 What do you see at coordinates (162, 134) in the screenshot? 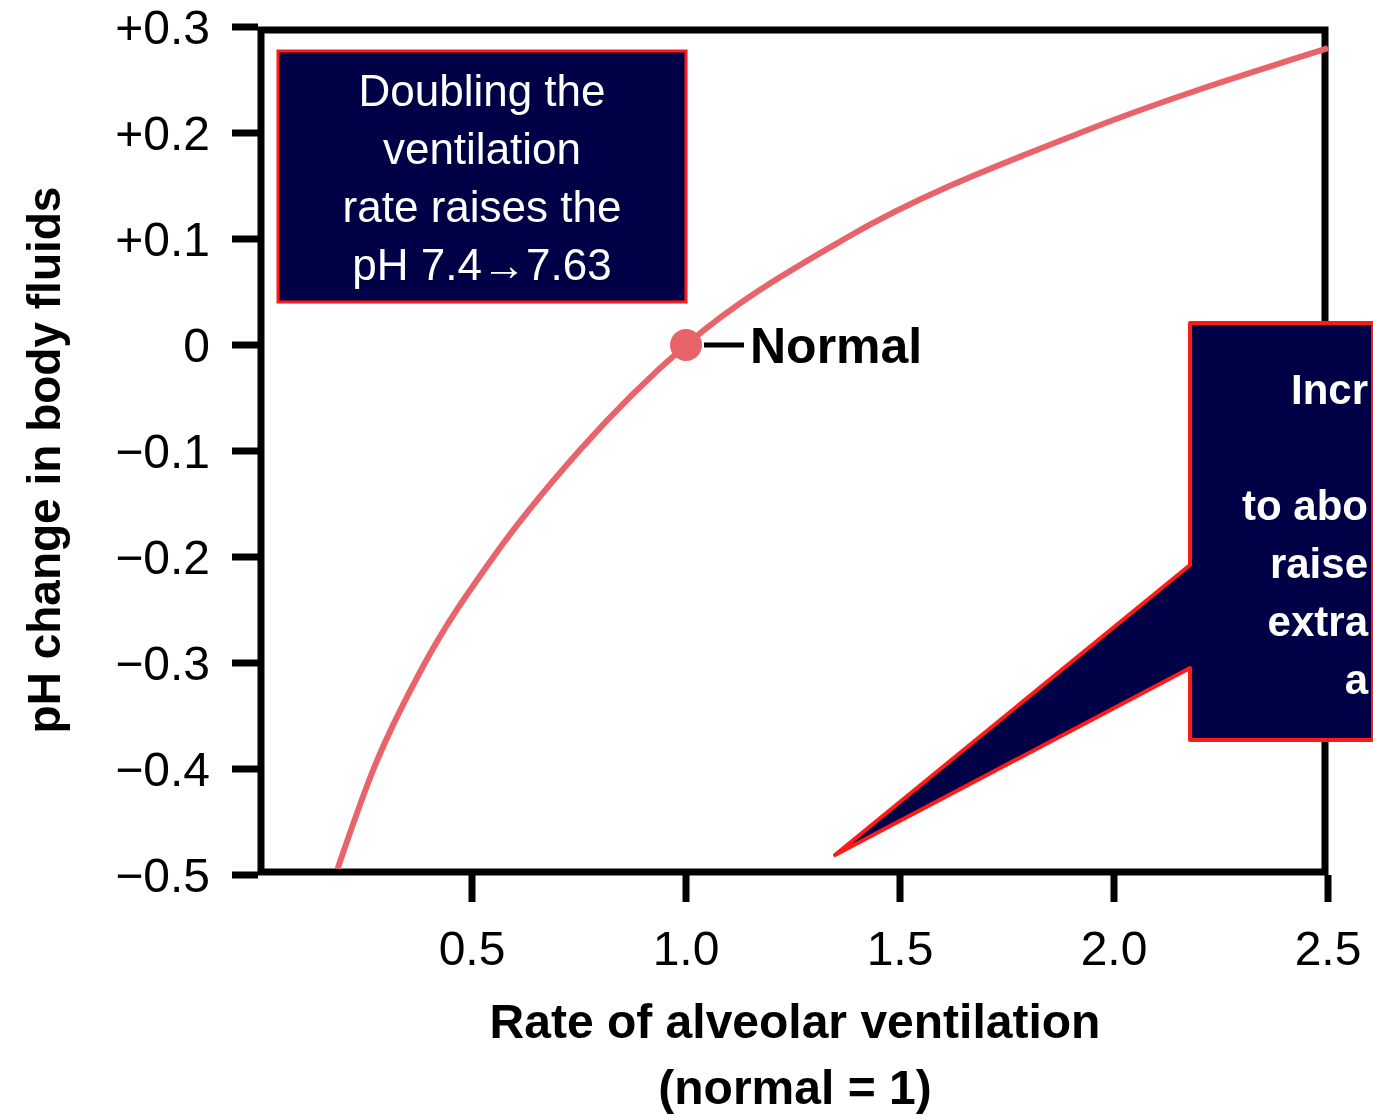
I see `y-tick-label: +0.2` at bounding box center [162, 134].